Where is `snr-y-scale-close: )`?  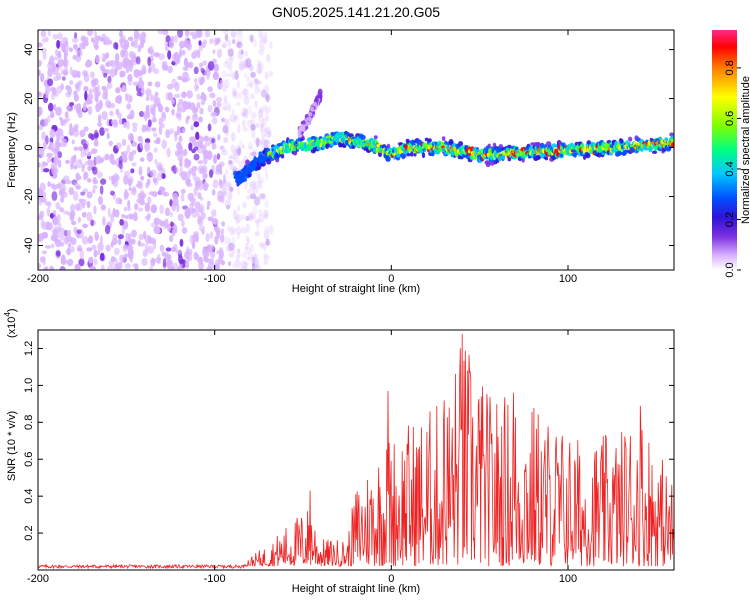
snr-y-scale-close: ) is located at coordinates (12, 310).